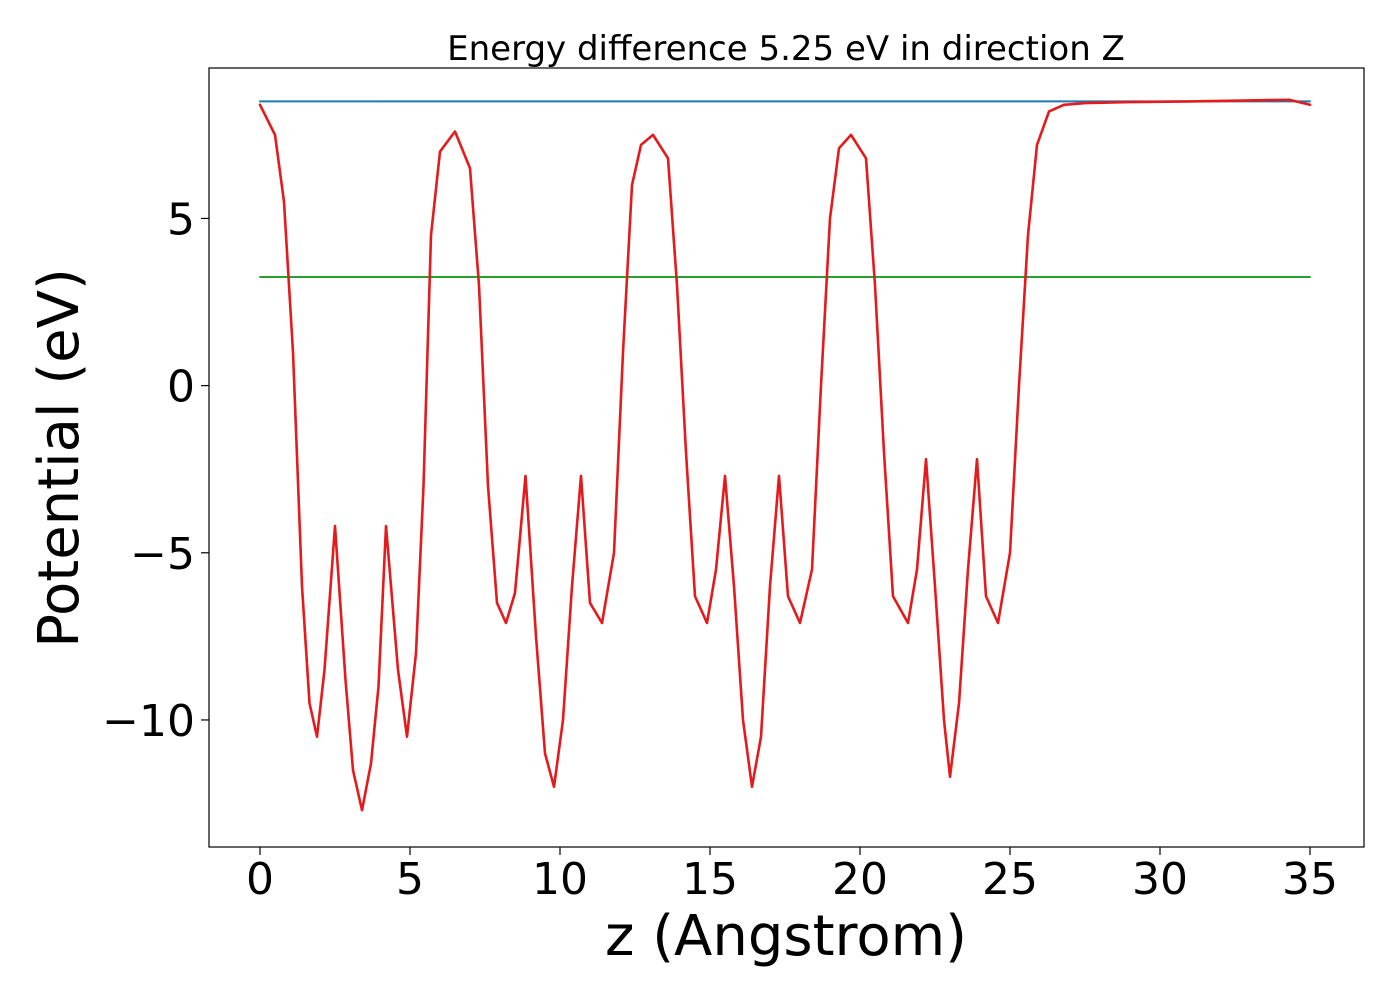  What do you see at coordinates (860, 879) in the screenshot?
I see `x-tick-label: 20` at bounding box center [860, 879].